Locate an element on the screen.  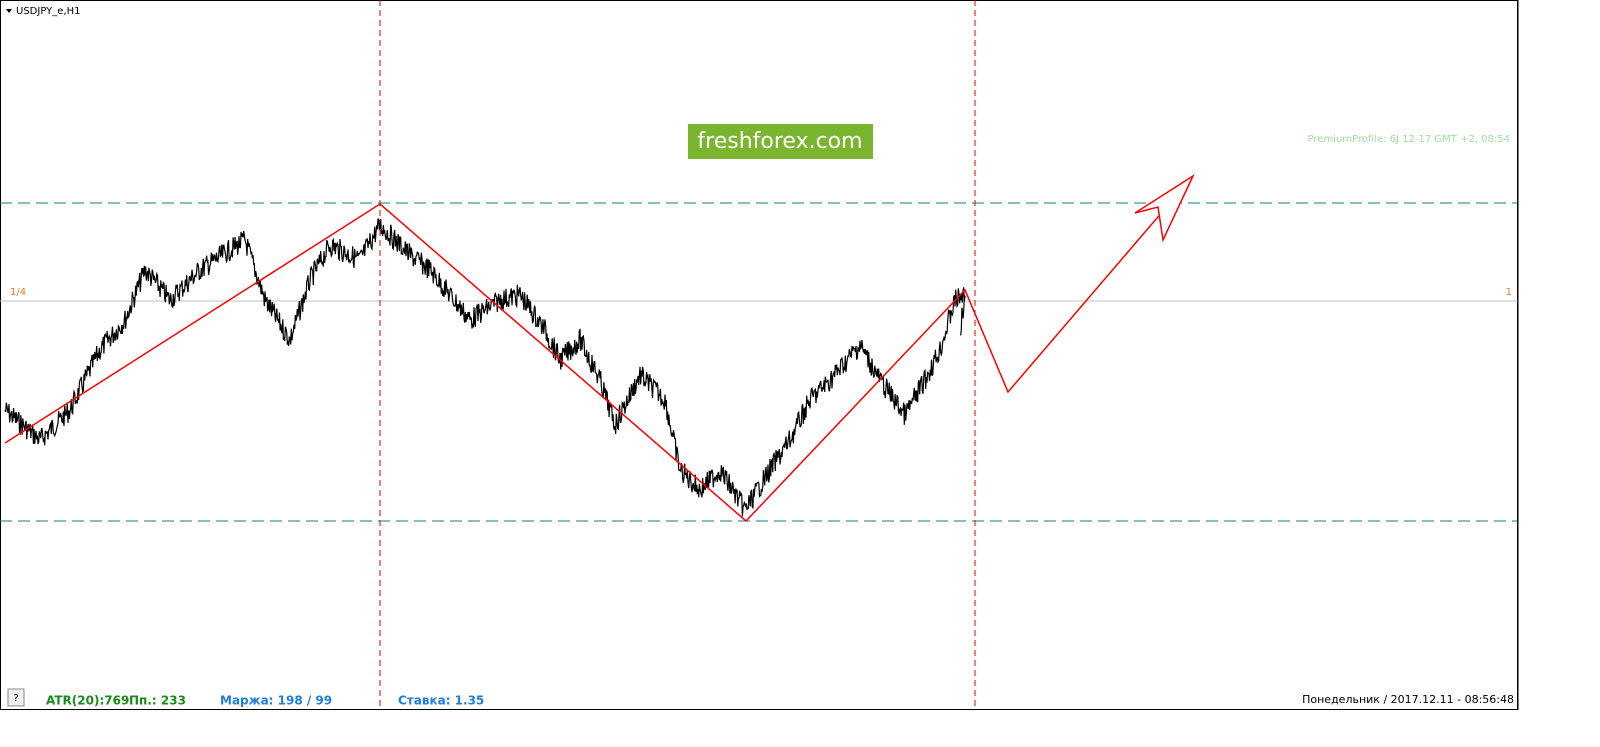
watermark-box is located at coordinates (780, 141).